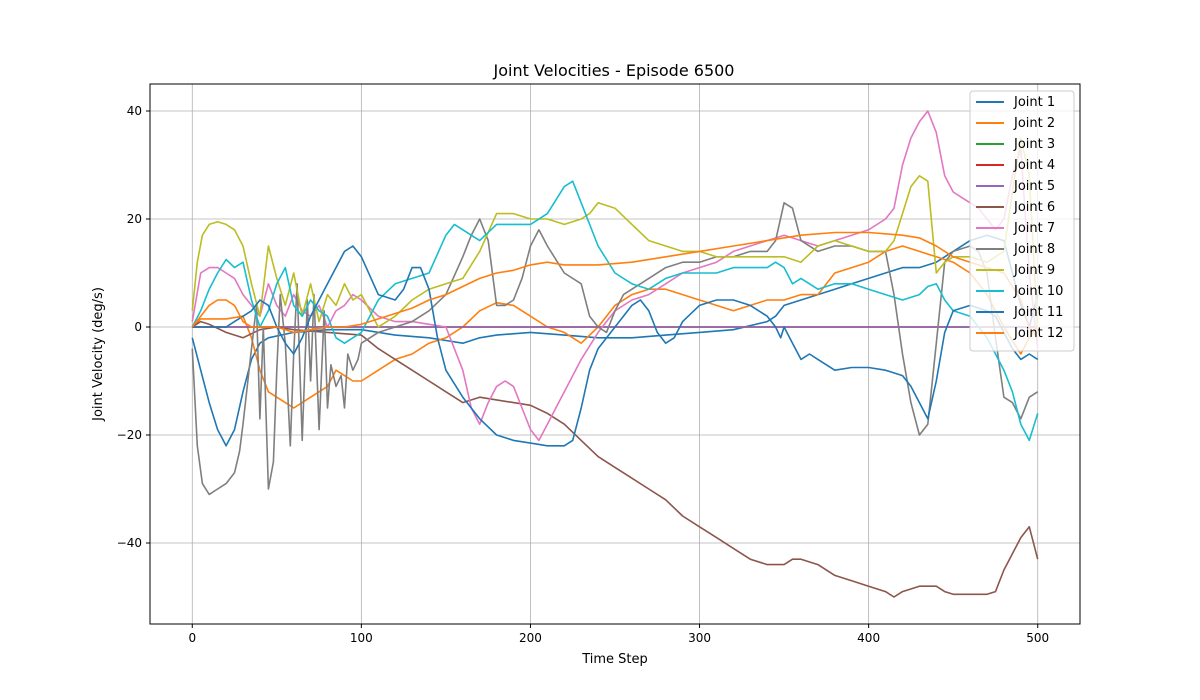 This screenshot has width=1200, height=700. What do you see at coordinates (530, 638) in the screenshot?
I see `x-tick-label: 200` at bounding box center [530, 638].